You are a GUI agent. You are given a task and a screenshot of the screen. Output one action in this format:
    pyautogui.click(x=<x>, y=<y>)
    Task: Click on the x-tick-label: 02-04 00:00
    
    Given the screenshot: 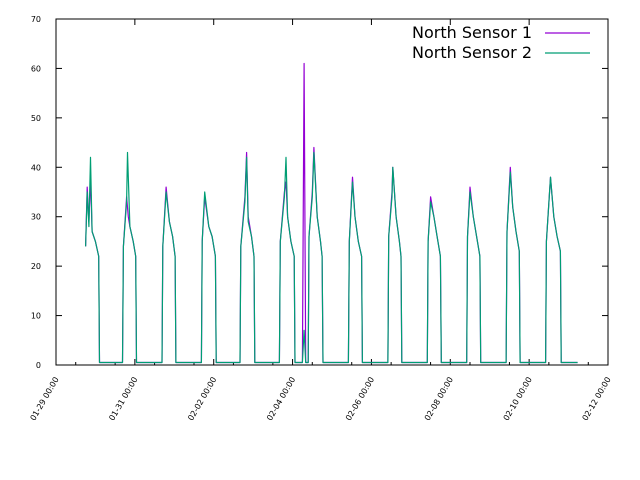 What is the action you would take?
    pyautogui.click(x=281, y=399)
    